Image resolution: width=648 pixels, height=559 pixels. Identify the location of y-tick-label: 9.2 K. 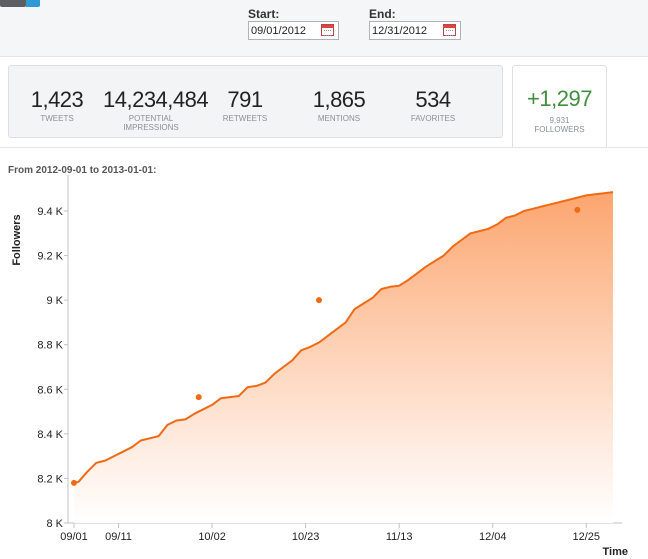
(50, 257).